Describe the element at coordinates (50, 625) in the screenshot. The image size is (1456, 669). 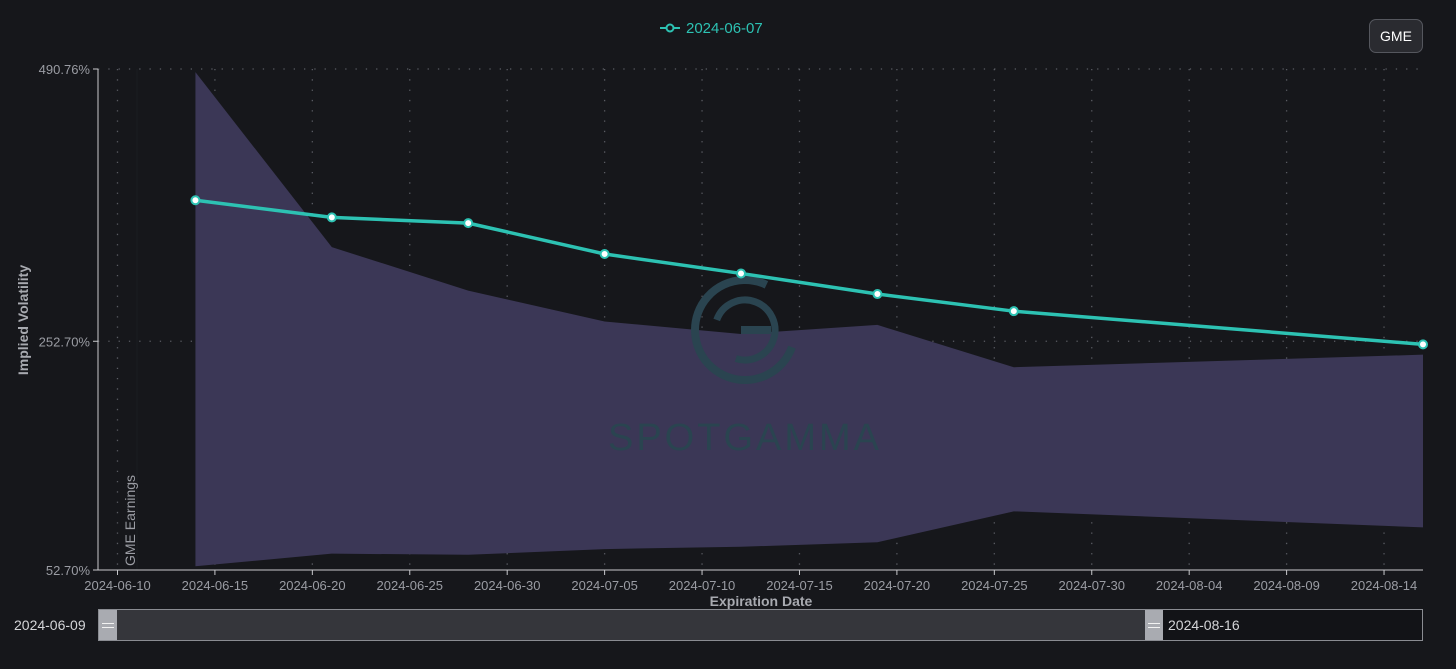
I see `slider-start-label: 2024-06-09` at that location.